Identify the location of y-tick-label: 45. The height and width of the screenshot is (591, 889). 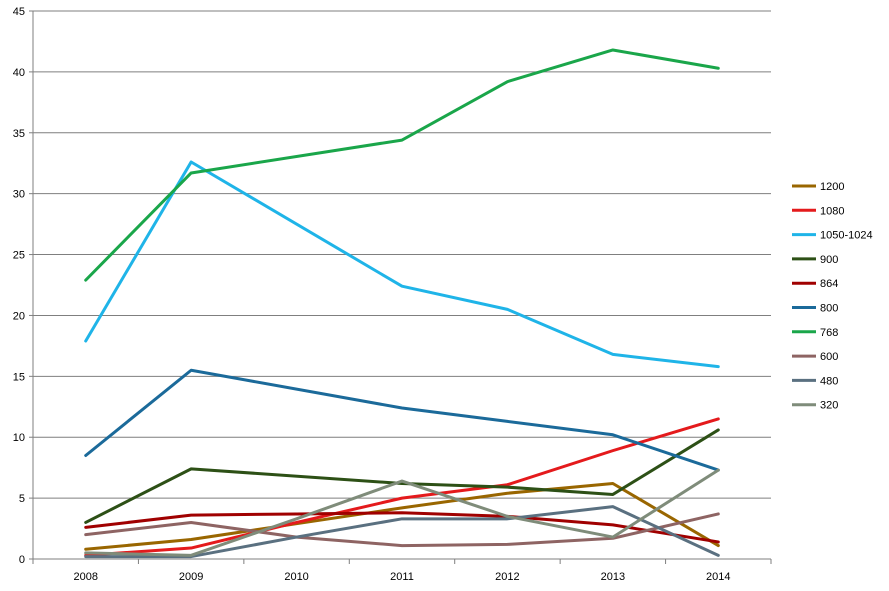
(19, 12).